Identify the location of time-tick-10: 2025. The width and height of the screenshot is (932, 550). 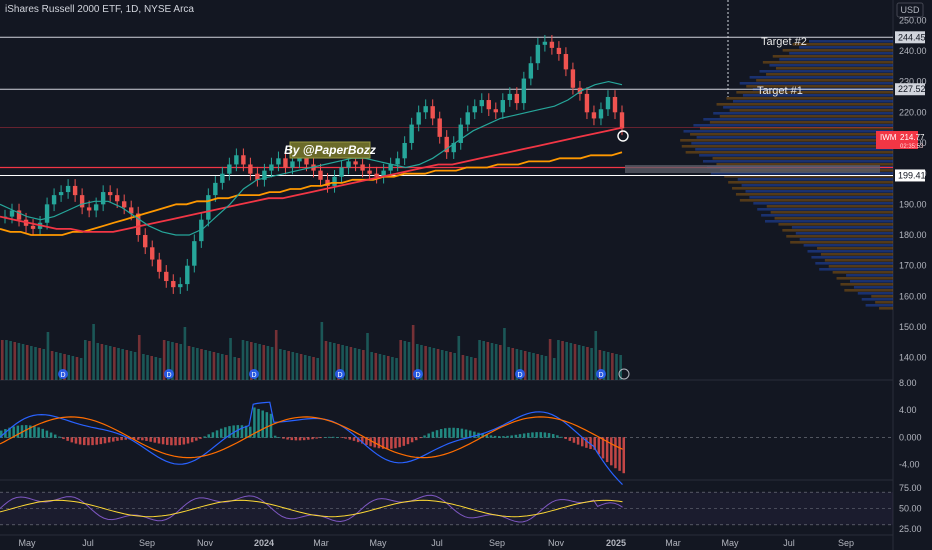
(616, 543).